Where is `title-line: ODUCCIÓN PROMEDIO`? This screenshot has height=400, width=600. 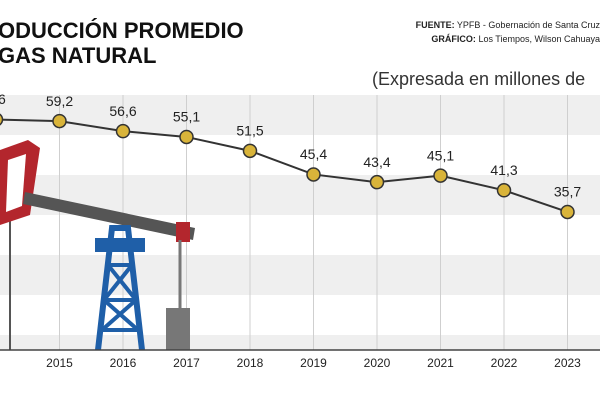 title-line: ODUCCIÓN PROMEDIO is located at coordinates (122, 30).